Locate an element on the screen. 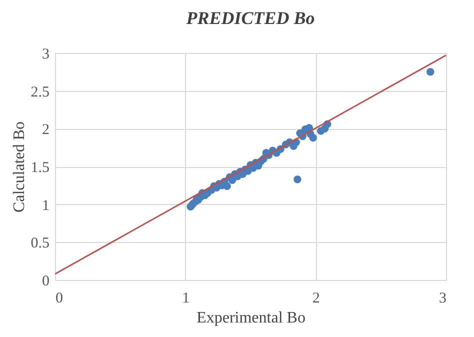 The height and width of the screenshot is (337, 474). x-tick-label: 2 is located at coordinates (316, 298).